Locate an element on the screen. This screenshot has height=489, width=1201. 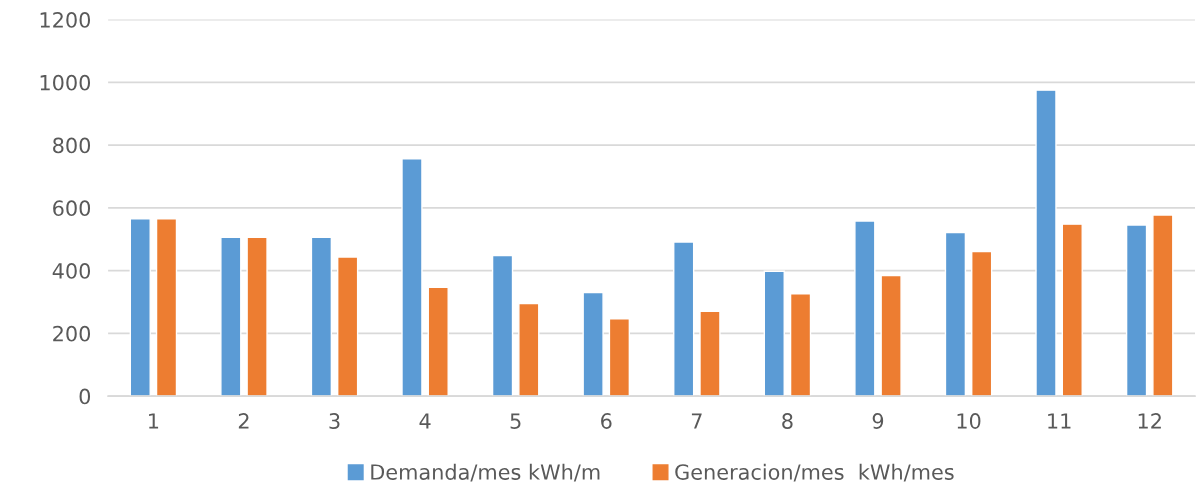
x-tick-label: 10 is located at coordinates (969, 421).